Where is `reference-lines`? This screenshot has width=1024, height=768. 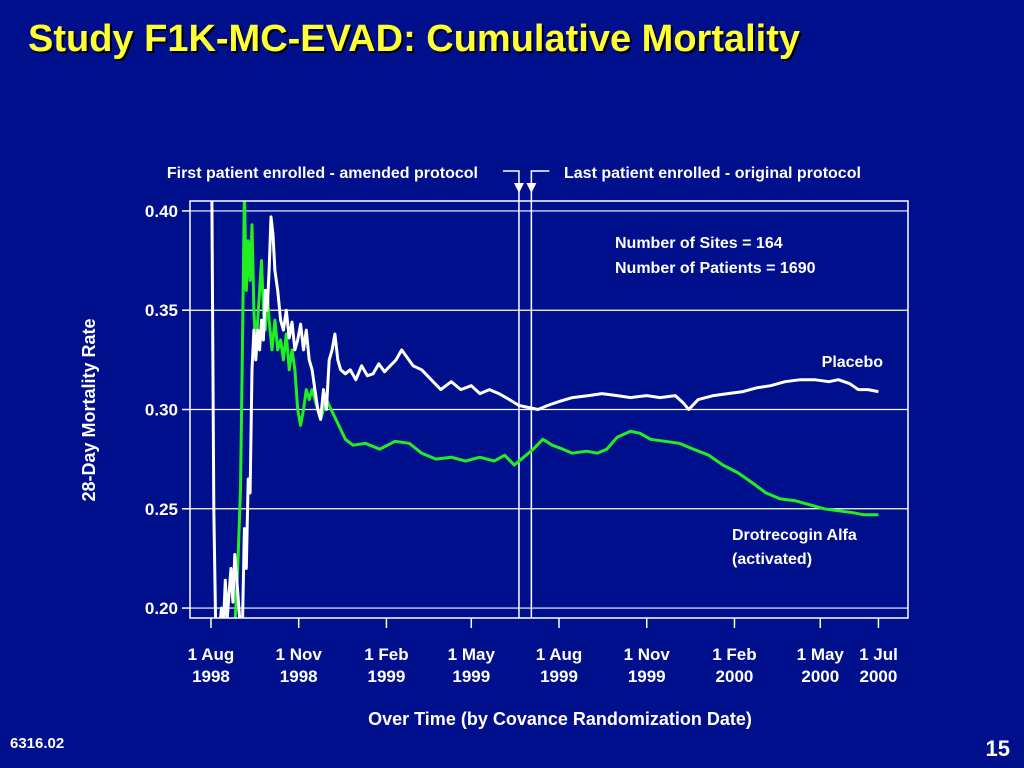 reference-lines is located at coordinates (526, 394).